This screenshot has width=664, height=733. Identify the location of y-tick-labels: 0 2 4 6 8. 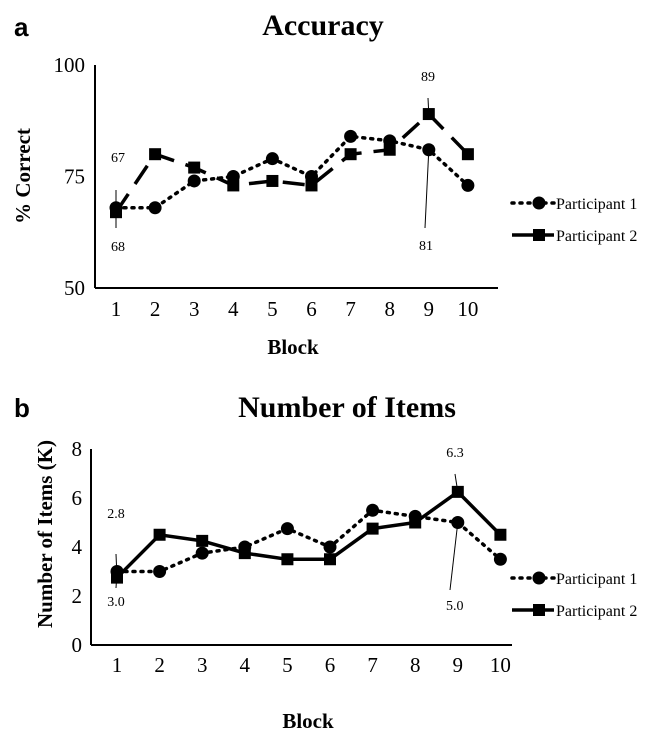
(77, 547).